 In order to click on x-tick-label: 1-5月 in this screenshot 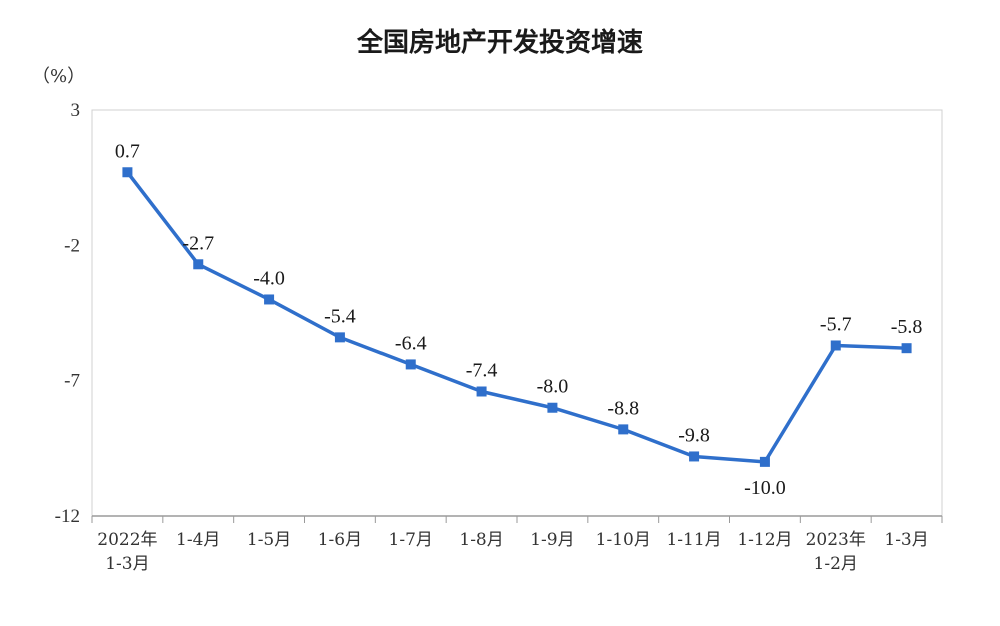, I will do `click(269, 540)`.